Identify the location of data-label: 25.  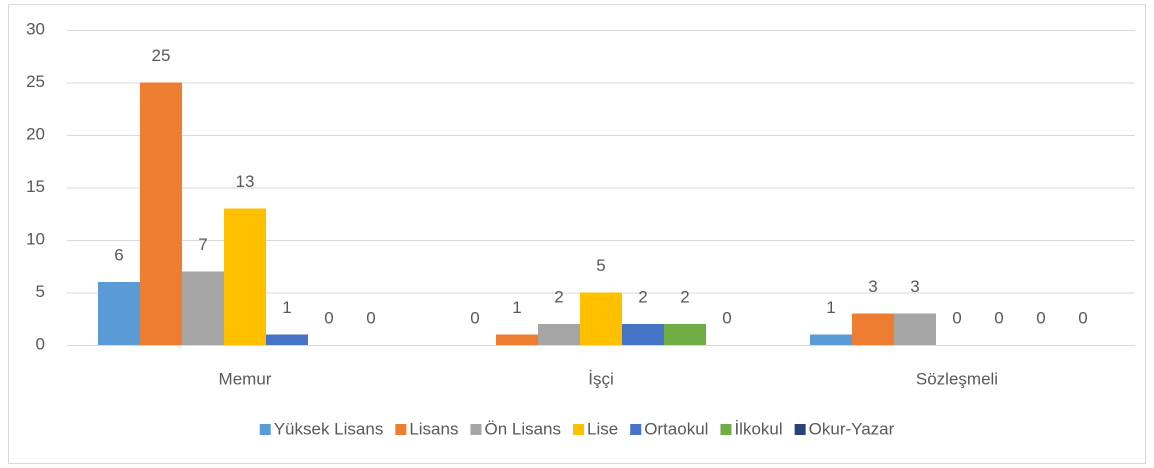
(161, 55).